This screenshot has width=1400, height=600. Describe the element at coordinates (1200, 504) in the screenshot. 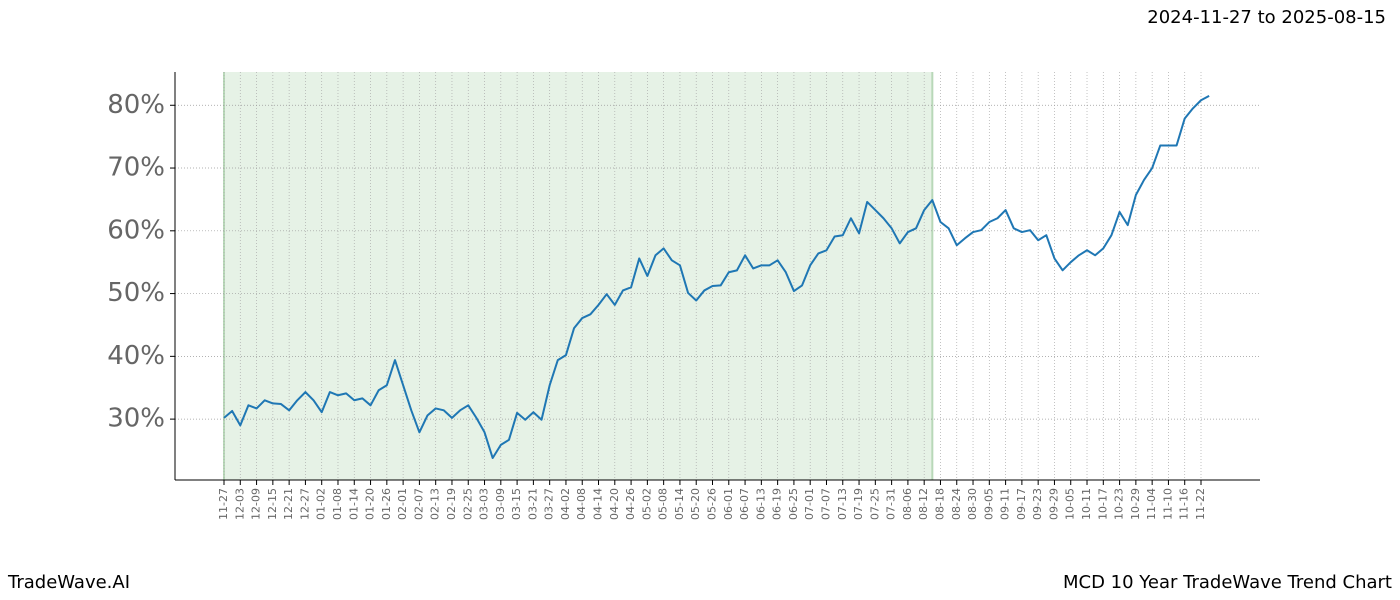

I see `x-tick-label: 11-22` at that location.